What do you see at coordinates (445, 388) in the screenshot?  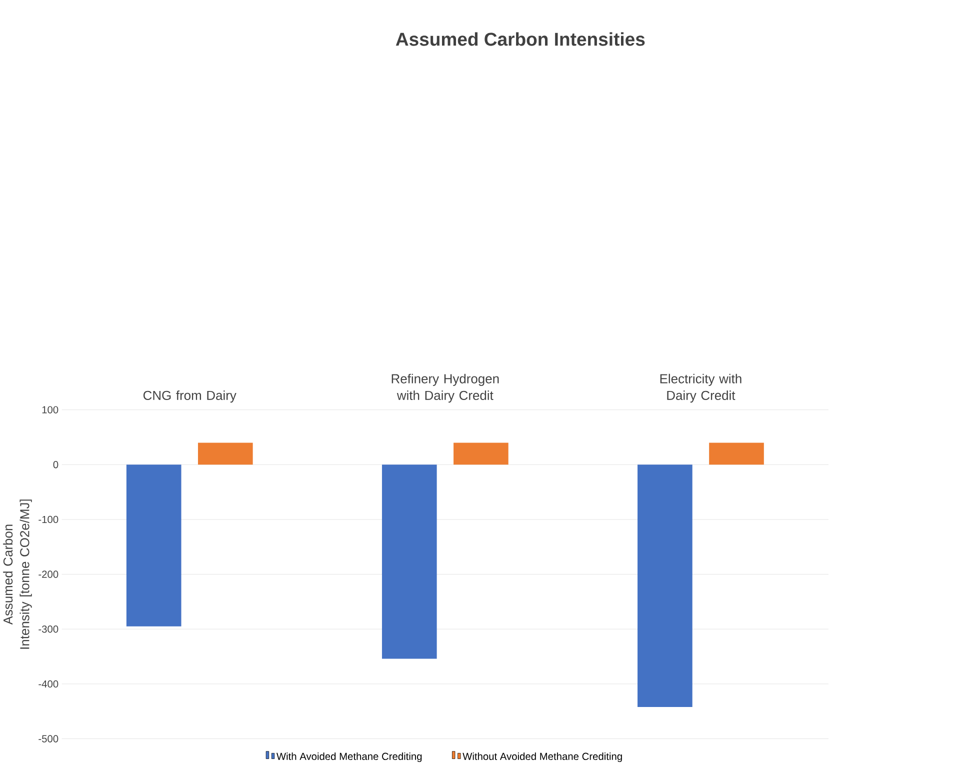 I see `x-tick-label: Refinery Hydrogen with Dairy Credit` at bounding box center [445, 388].